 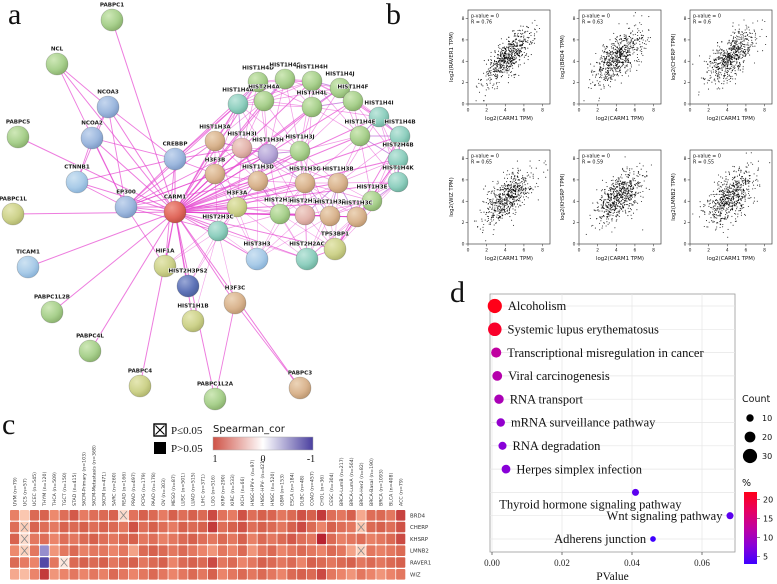 What do you see at coordinates (332, 489) in the screenshot?
I see `heatmap-col-label: CESC (n=304)` at bounding box center [332, 489].